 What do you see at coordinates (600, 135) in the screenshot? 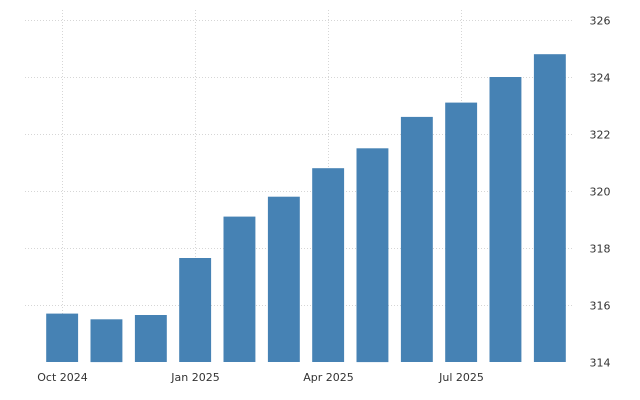
I see `y-tick-label: 322` at bounding box center [600, 135].